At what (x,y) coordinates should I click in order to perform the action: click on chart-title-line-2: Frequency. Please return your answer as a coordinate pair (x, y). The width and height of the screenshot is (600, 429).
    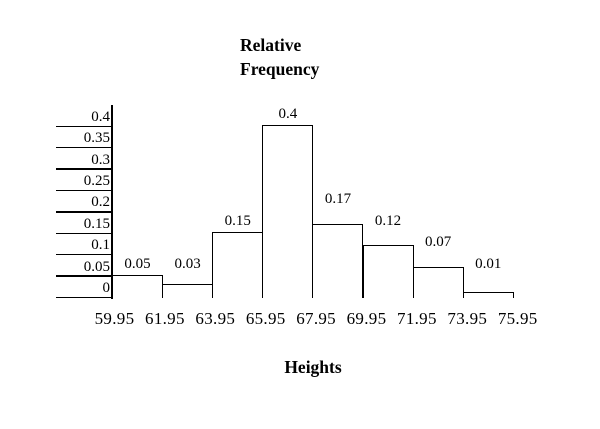
    Looking at the image, I should click on (280, 69).